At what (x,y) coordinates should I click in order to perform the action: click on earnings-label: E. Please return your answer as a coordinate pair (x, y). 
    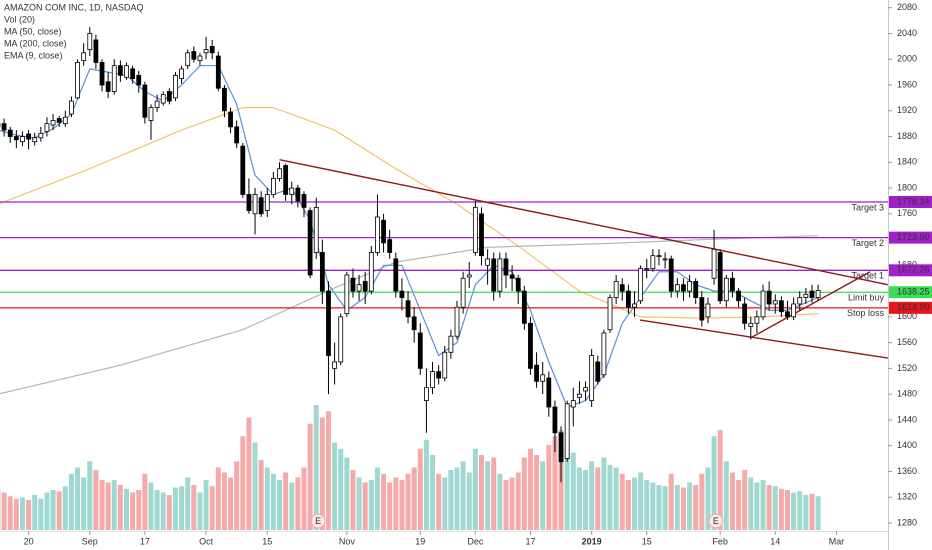
    Looking at the image, I should click on (716, 521).